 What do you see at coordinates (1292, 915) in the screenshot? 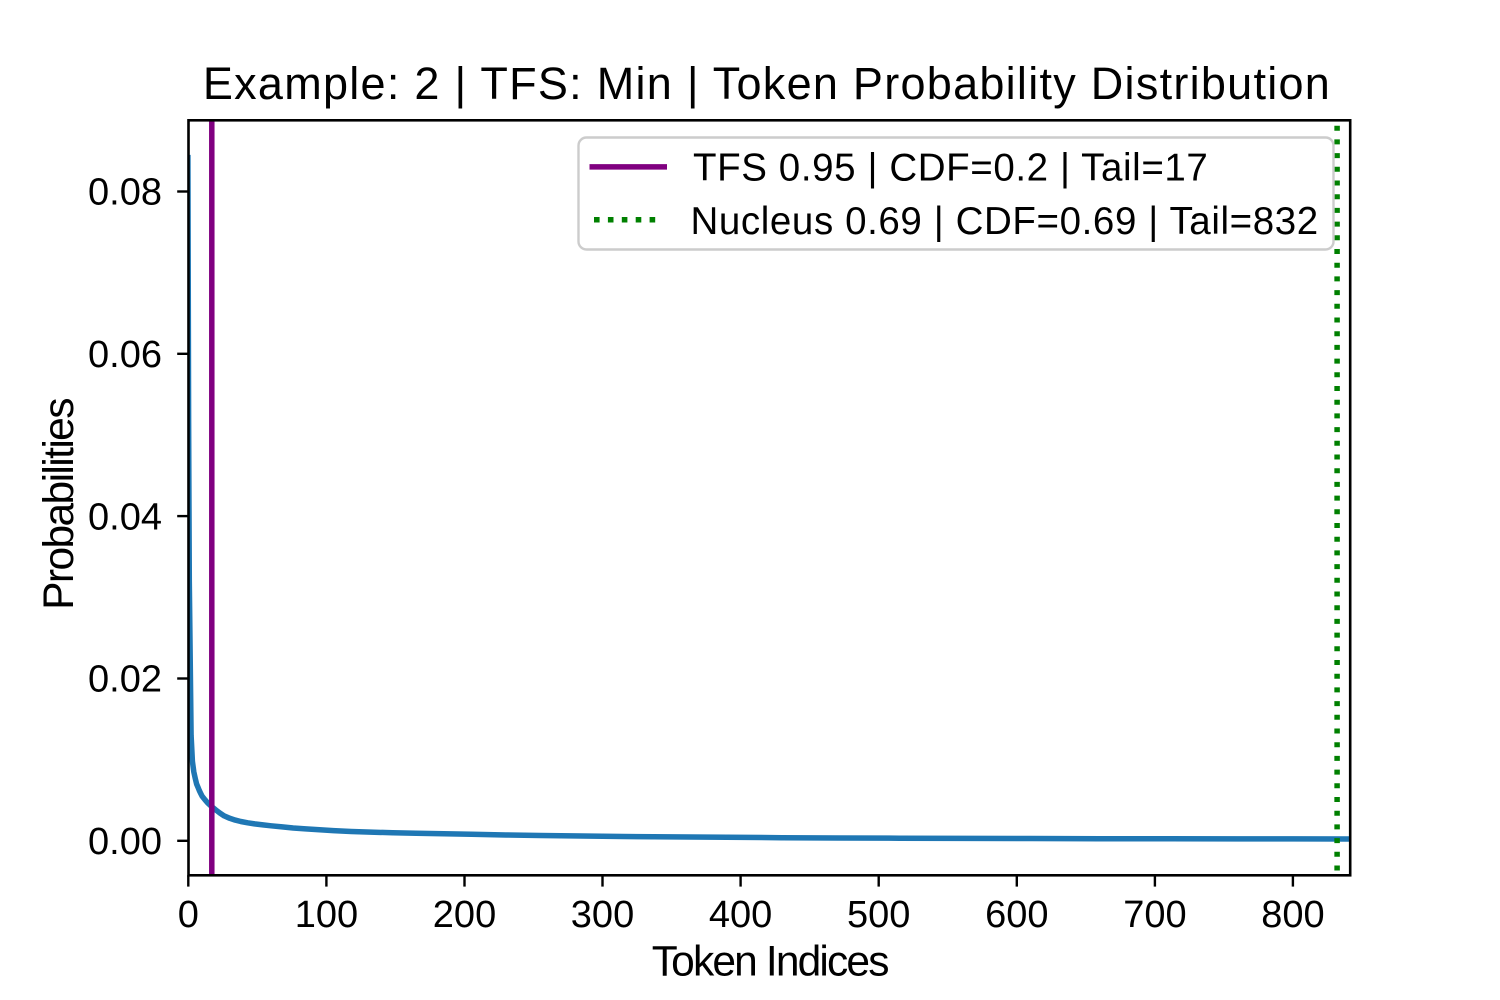
I see `svg-text: 800` at bounding box center [1292, 915].